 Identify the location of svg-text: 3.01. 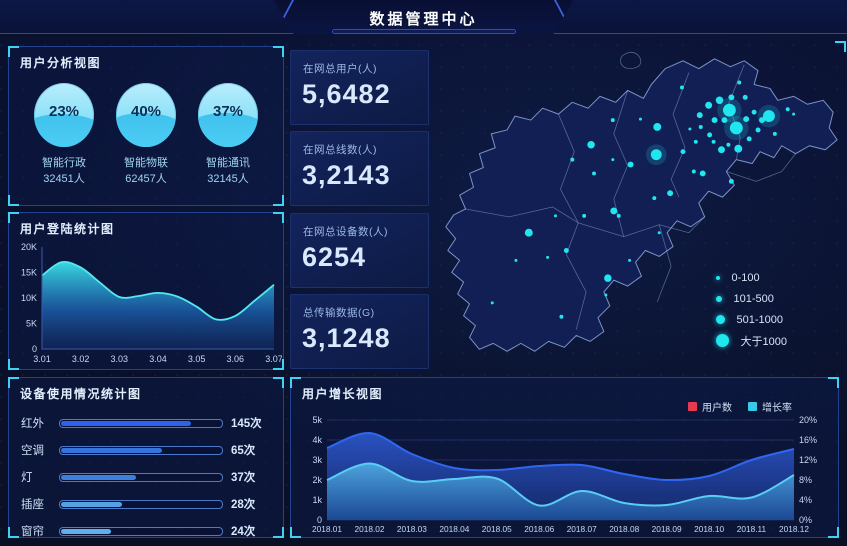
(42, 359).